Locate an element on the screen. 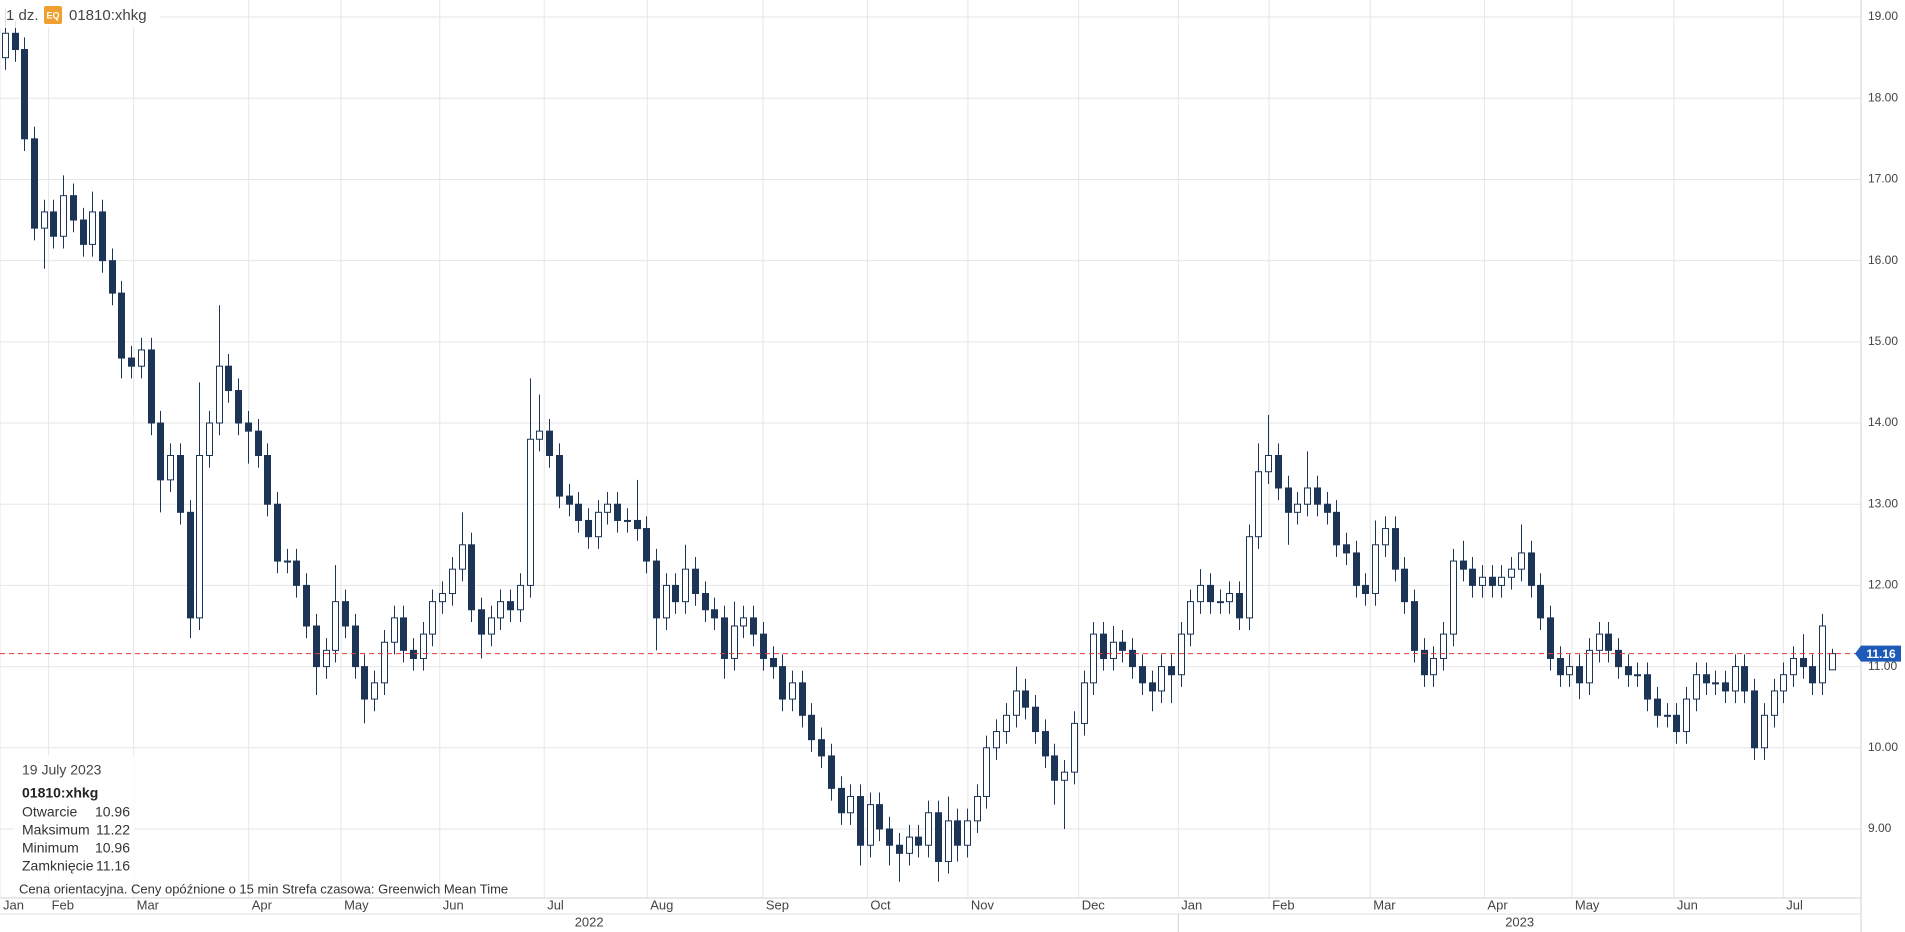 This screenshot has height=932, width=1905. x-tick-label: May is located at coordinates (1587, 904).